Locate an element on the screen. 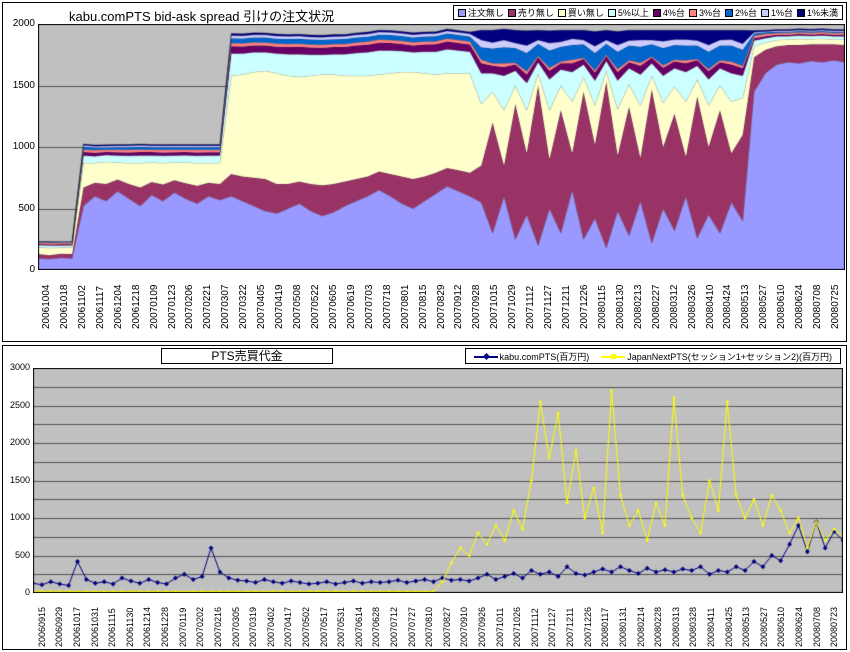  legend-label: 買い無し is located at coordinates (585, 13).